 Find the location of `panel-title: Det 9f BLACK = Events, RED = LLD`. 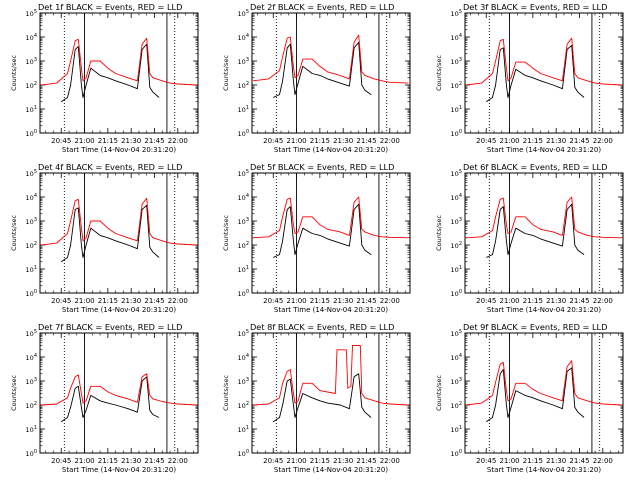

panel-title: Det 9f BLACK = Events, RED = LLD is located at coordinates (535, 327).